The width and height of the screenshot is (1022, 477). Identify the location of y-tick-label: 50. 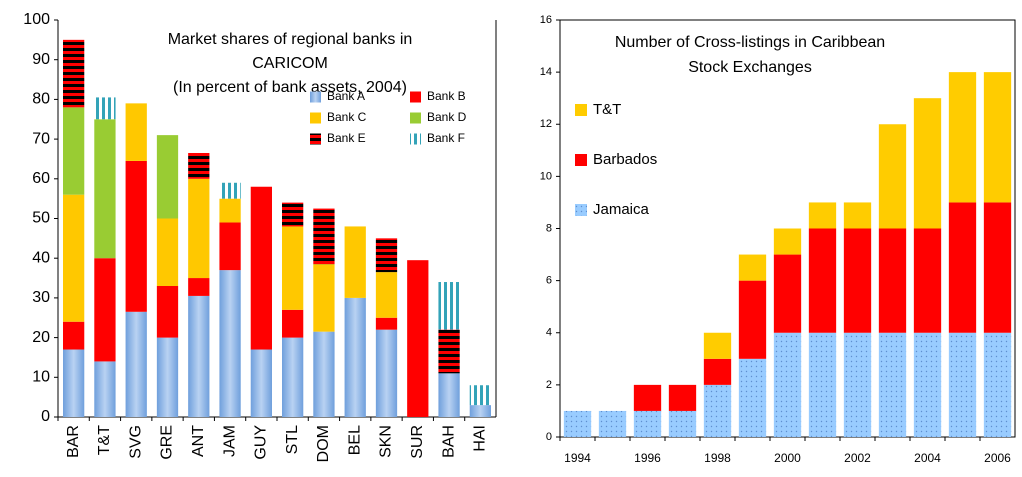
(41, 218).